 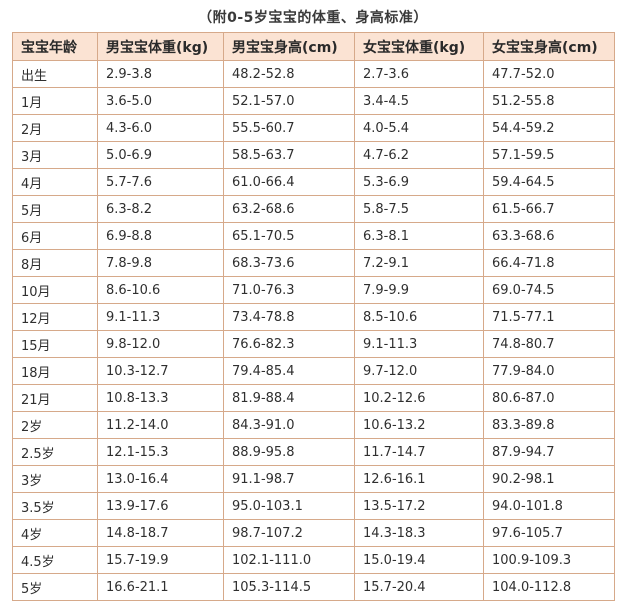 I want to click on cell-boy-height: 88.9-95.8, so click(x=289, y=452).